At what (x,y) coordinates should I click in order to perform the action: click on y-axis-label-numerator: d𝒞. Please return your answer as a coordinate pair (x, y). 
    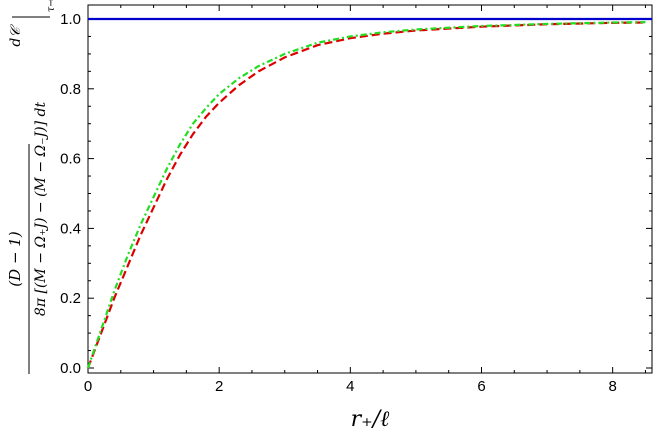
    Looking at the image, I should click on (16, 35).